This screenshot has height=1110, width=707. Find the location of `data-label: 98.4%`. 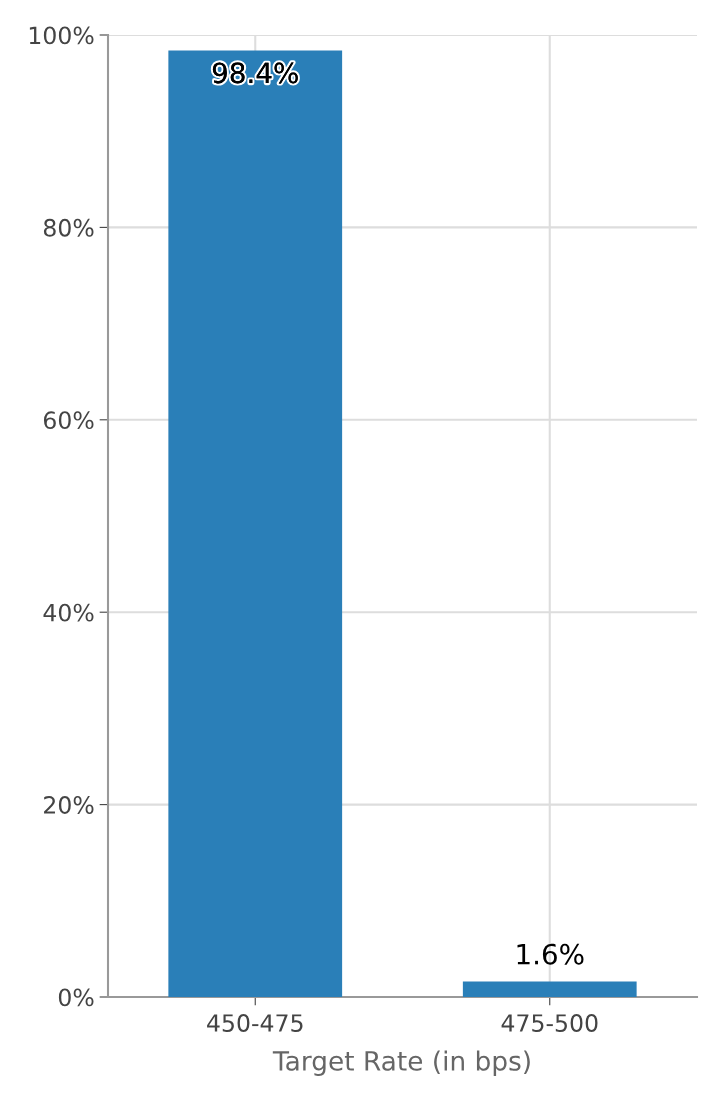

data-label: 98.4% is located at coordinates (255, 73).